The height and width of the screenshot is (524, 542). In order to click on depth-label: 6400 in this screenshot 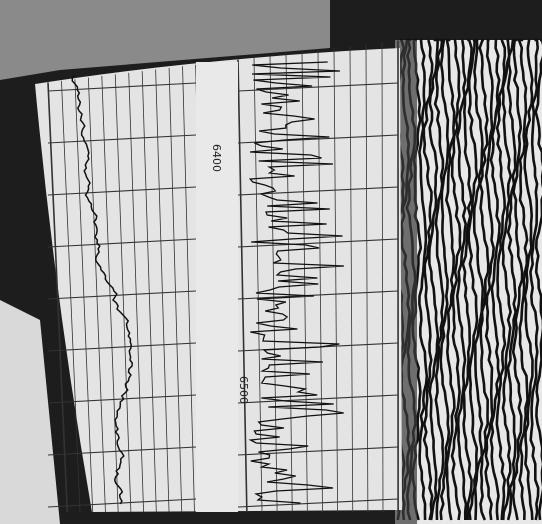, I will do `click(216, 158)`.